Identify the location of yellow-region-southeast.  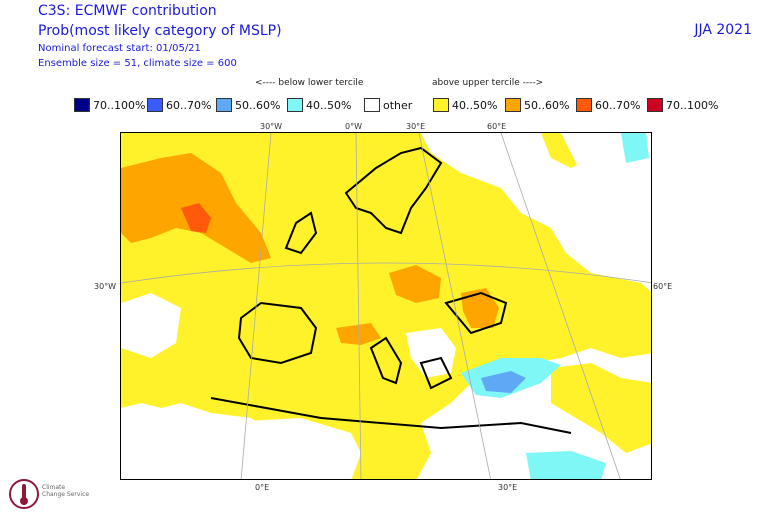
(601, 408).